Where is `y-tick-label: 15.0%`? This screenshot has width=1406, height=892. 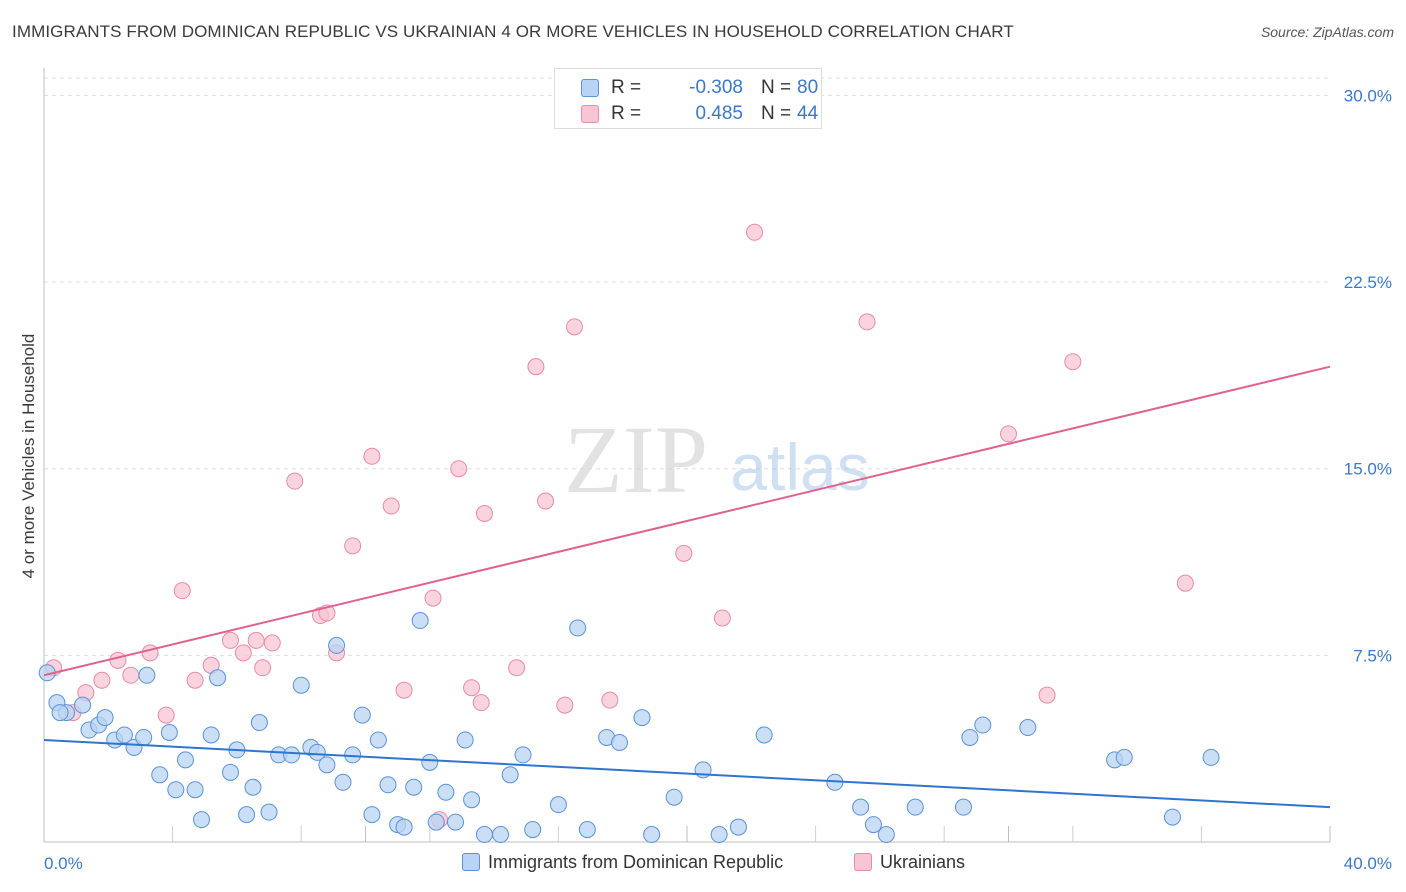
y-tick-label: 15.0% is located at coordinates (1368, 469).